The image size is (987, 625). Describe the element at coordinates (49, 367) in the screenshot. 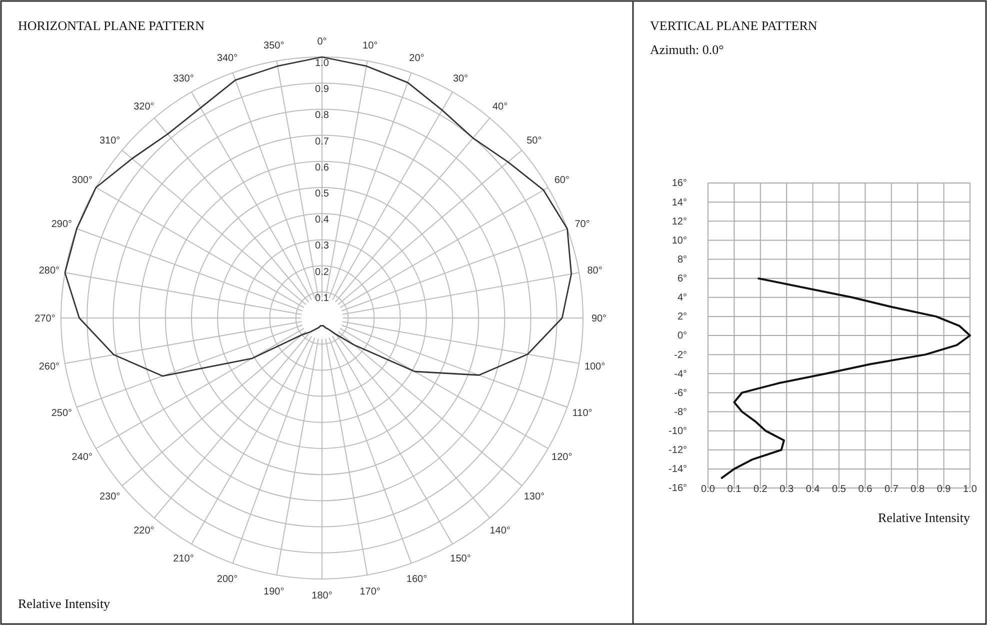

I see `spoke-label: 260°` at that location.